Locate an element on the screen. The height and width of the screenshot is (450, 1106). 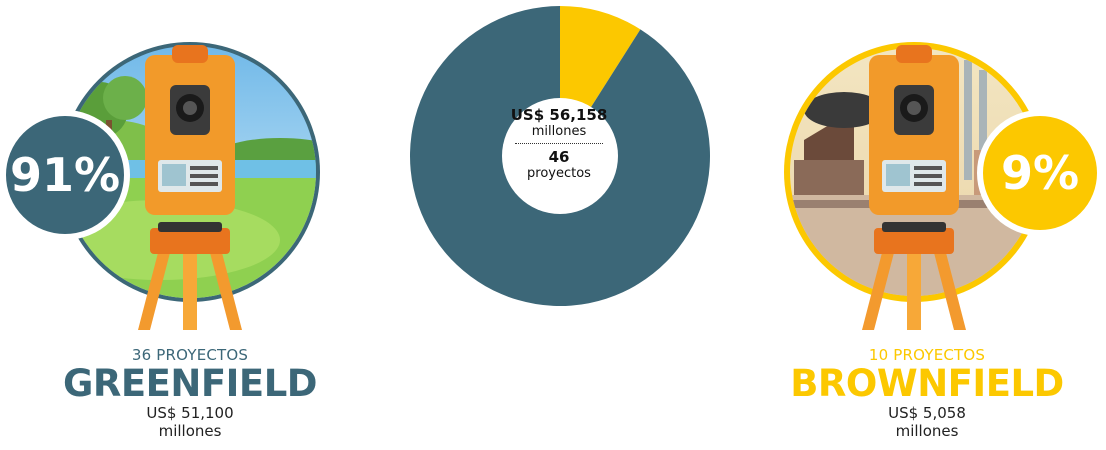
center-divider is located at coordinates (559, 143).